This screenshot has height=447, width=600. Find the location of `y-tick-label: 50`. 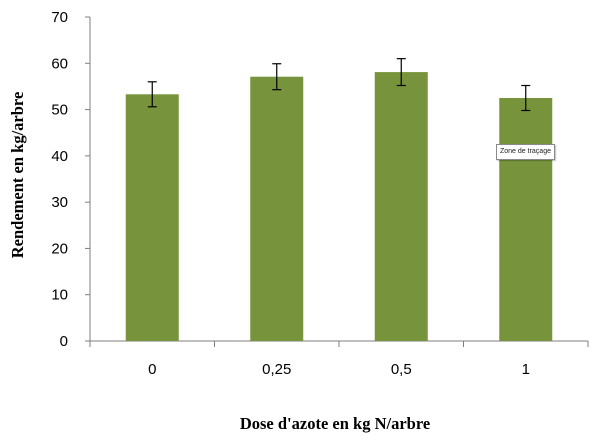

y-tick-label: 50 is located at coordinates (59, 110).